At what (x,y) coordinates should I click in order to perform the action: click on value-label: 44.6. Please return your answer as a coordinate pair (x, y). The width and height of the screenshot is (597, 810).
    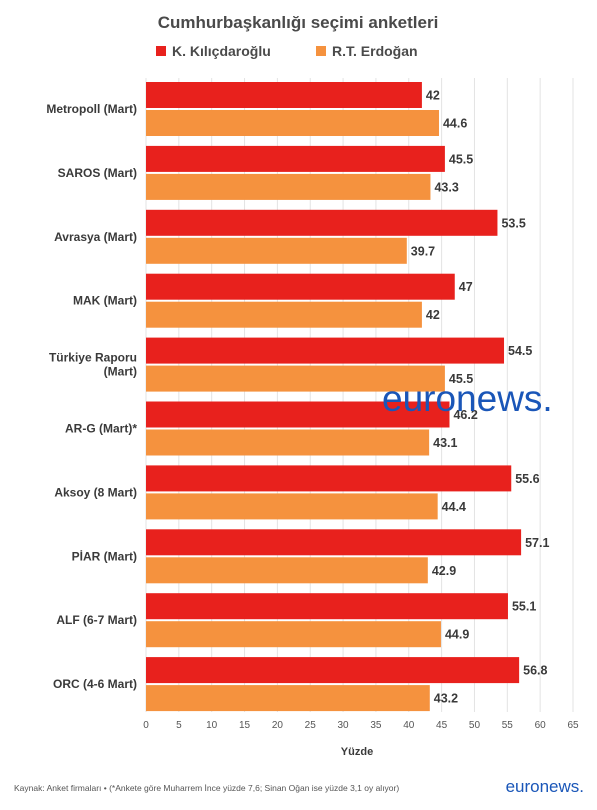
    Looking at the image, I should click on (455, 124).